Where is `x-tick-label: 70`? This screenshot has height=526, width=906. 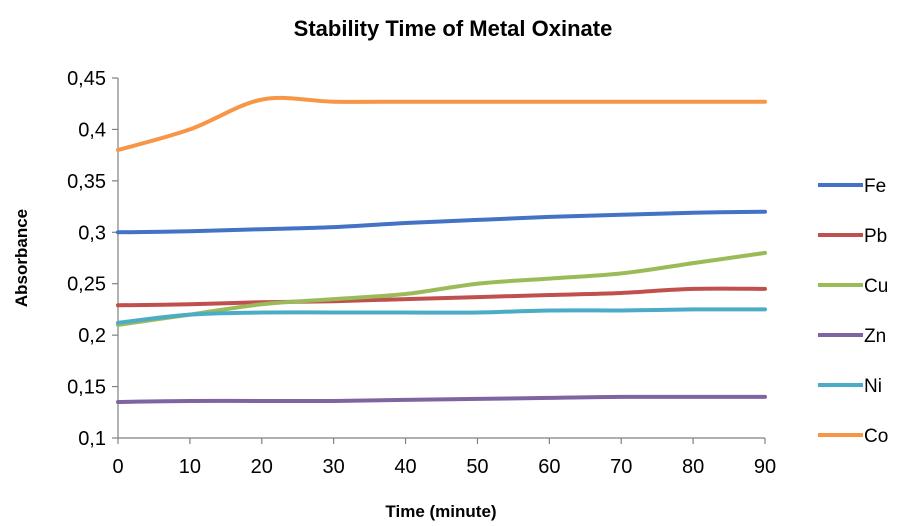
x-tick-label: 70 is located at coordinates (621, 467).